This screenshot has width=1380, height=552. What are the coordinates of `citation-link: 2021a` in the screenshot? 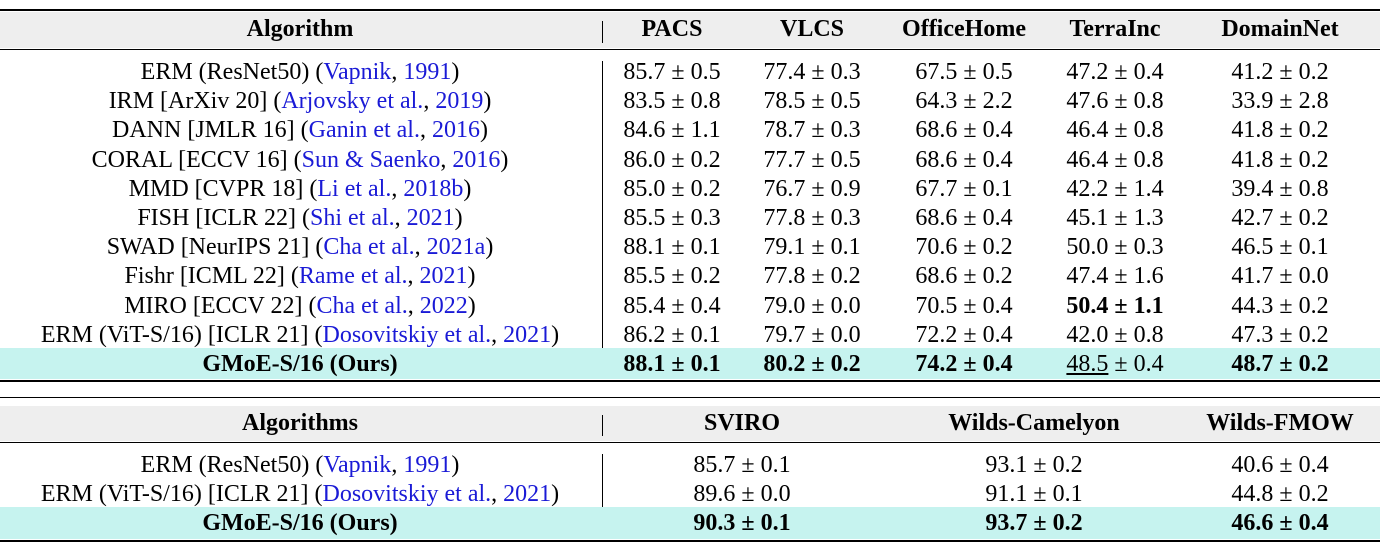 It's located at (456, 247).